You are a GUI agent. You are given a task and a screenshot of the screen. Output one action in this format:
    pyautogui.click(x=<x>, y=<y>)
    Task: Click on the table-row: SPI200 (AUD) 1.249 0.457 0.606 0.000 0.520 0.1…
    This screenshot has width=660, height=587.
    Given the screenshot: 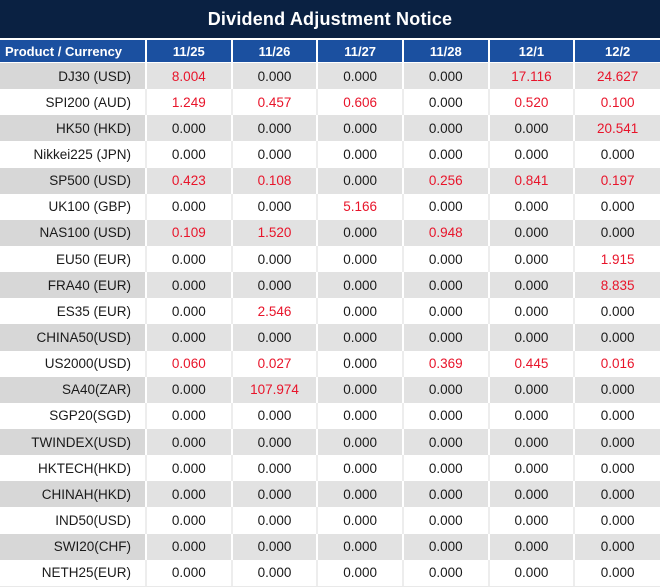 What is the action you would take?
    pyautogui.click(x=330, y=102)
    